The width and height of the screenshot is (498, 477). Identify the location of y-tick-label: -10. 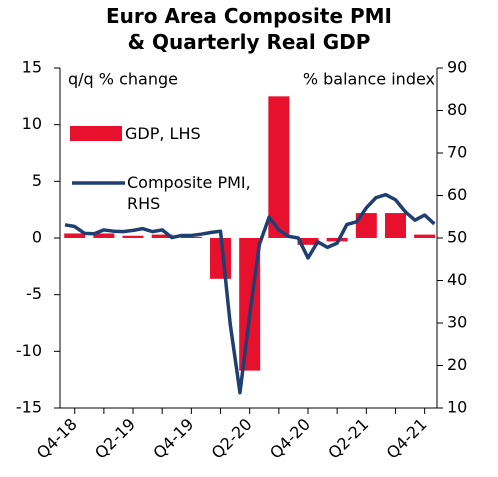
(29, 350).